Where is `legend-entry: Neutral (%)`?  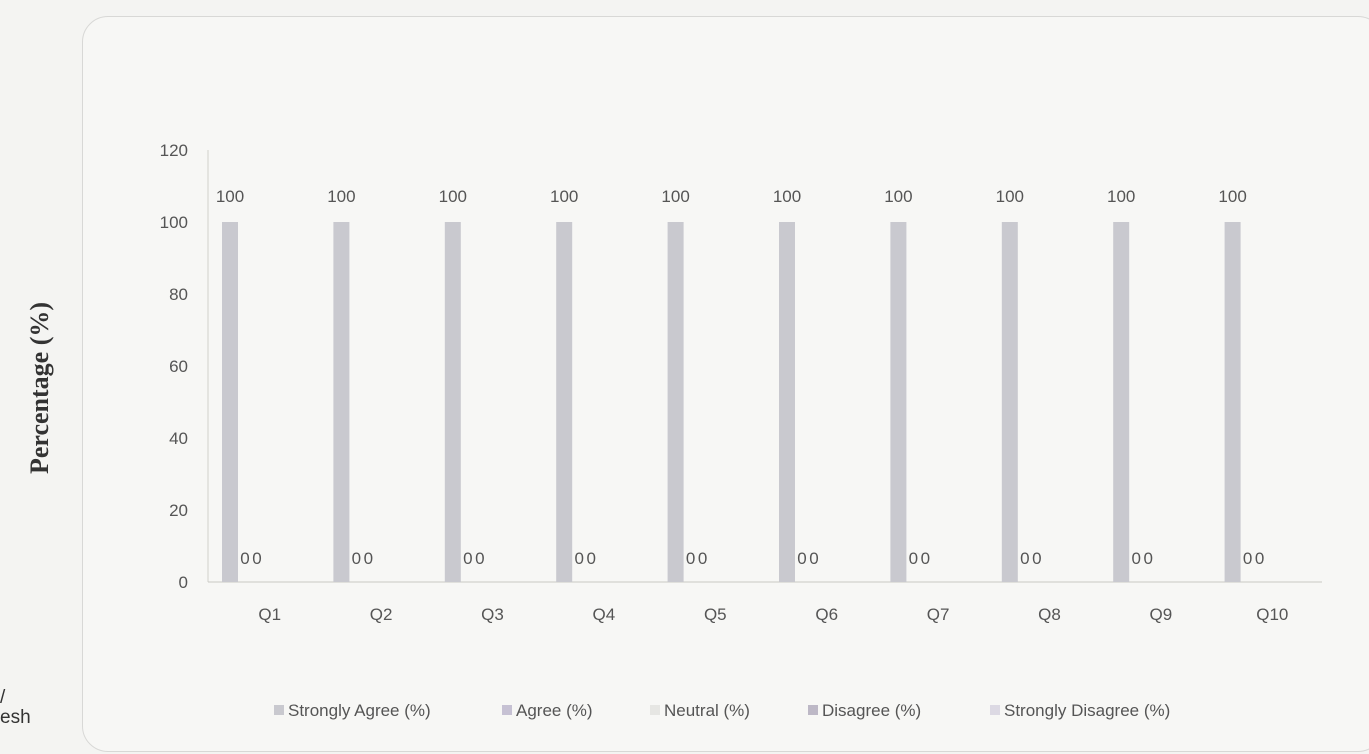
legend-entry: Neutral (%) is located at coordinates (707, 710).